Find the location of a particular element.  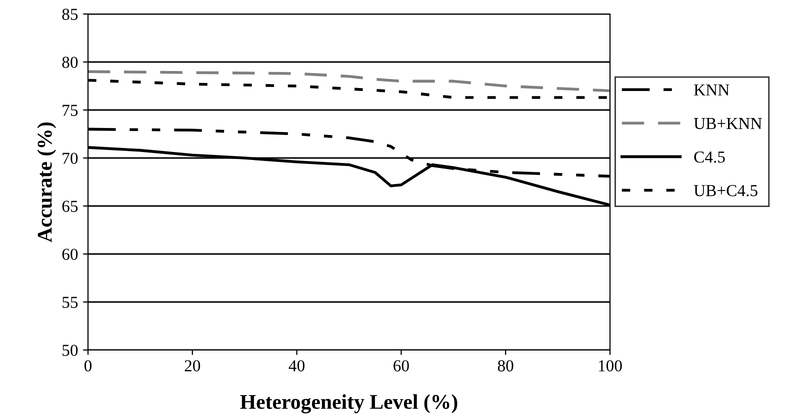

x-tick-label: 60 is located at coordinates (401, 366).